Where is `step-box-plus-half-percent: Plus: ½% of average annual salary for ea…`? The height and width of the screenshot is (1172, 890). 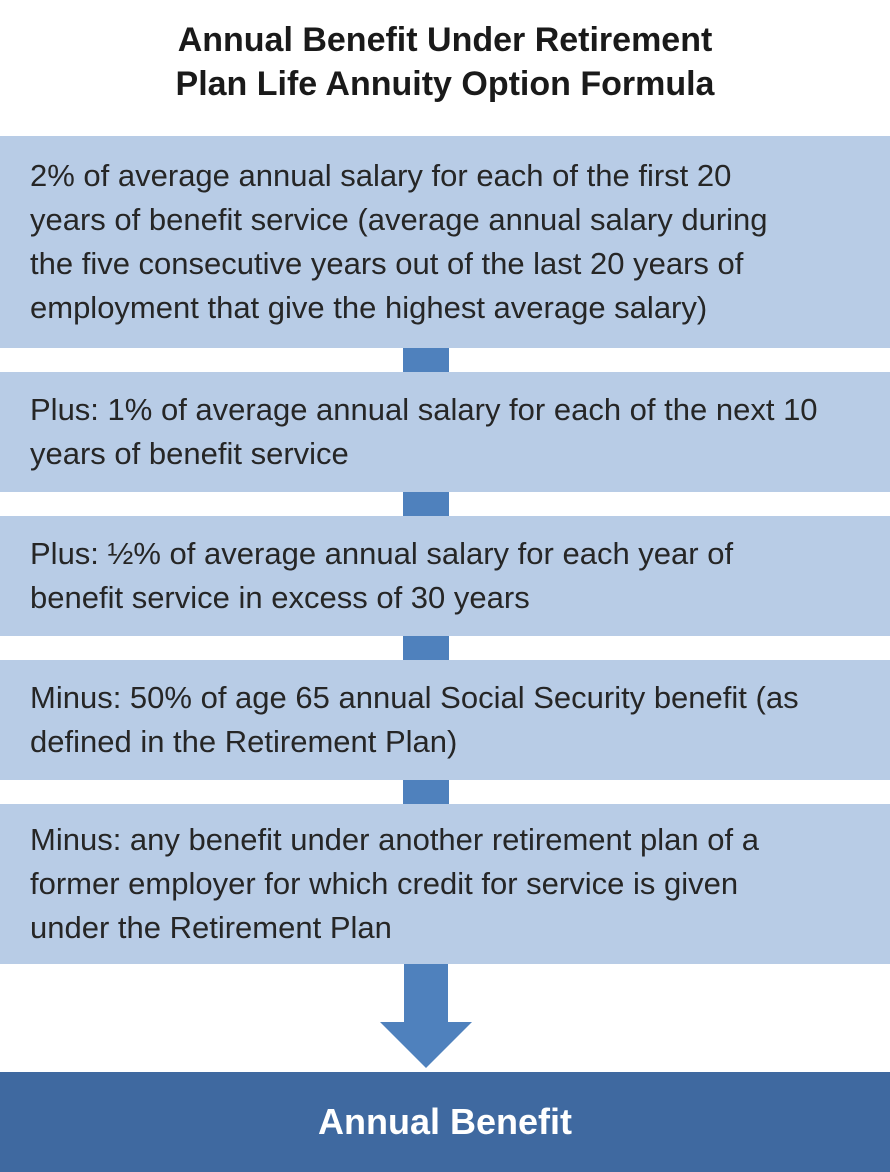
step-box-plus-half-percent: Plus: ½% of average annual salary for ea… is located at coordinates (445, 576).